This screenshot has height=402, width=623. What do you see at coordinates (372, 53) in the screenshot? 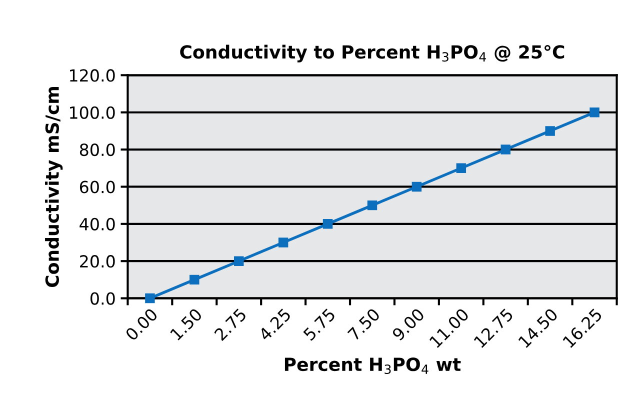
I see `chart-title: Conductivity to Percent H$_{3}$PO$_{4}$ @ 25°C` at bounding box center [372, 53].